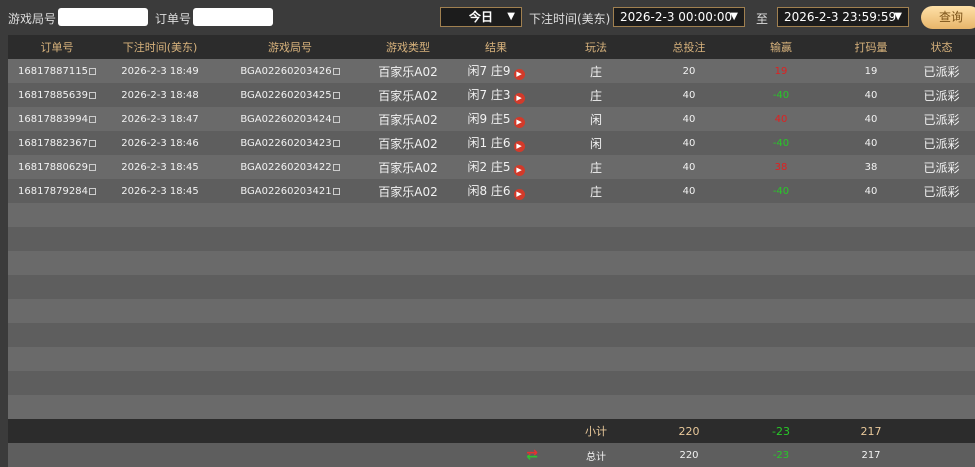 The width and height of the screenshot is (975, 467). What do you see at coordinates (596, 431) in the screenshot?
I see `subtotal-label: 小计` at bounding box center [596, 431].